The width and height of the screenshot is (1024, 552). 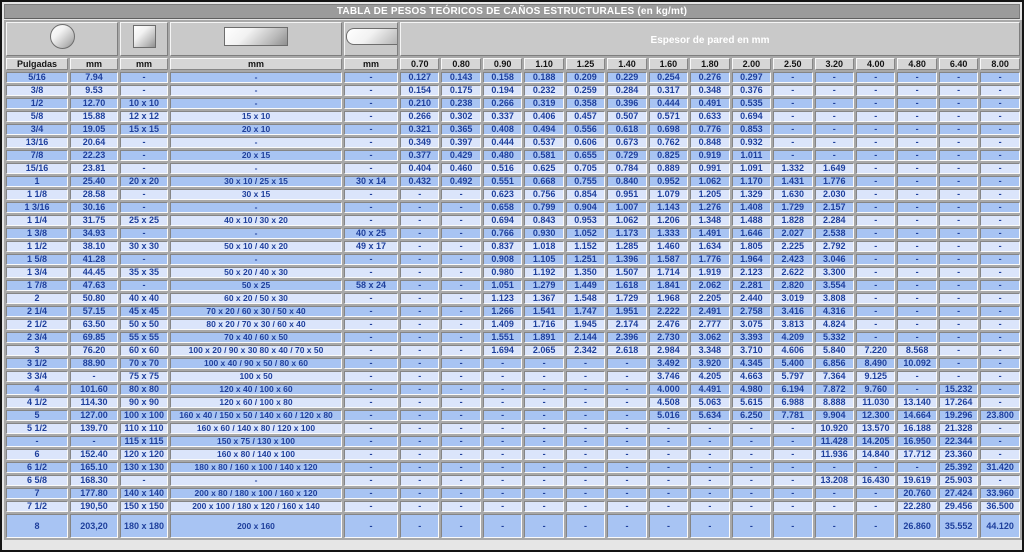 I want to click on table-cell: 3.492, so click(x=668, y=363).